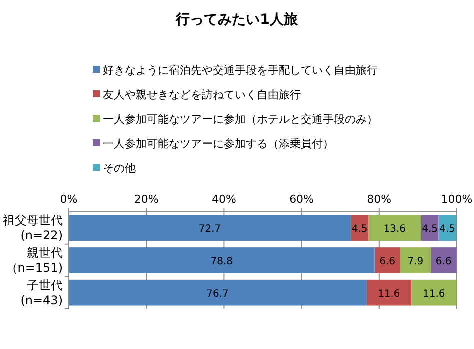 The width and height of the screenshot is (474, 349). Describe the element at coordinates (202, 95) in the screenshot. I see `legend-label: 友人や親せきなどを訪ねていく自由旅行` at that location.